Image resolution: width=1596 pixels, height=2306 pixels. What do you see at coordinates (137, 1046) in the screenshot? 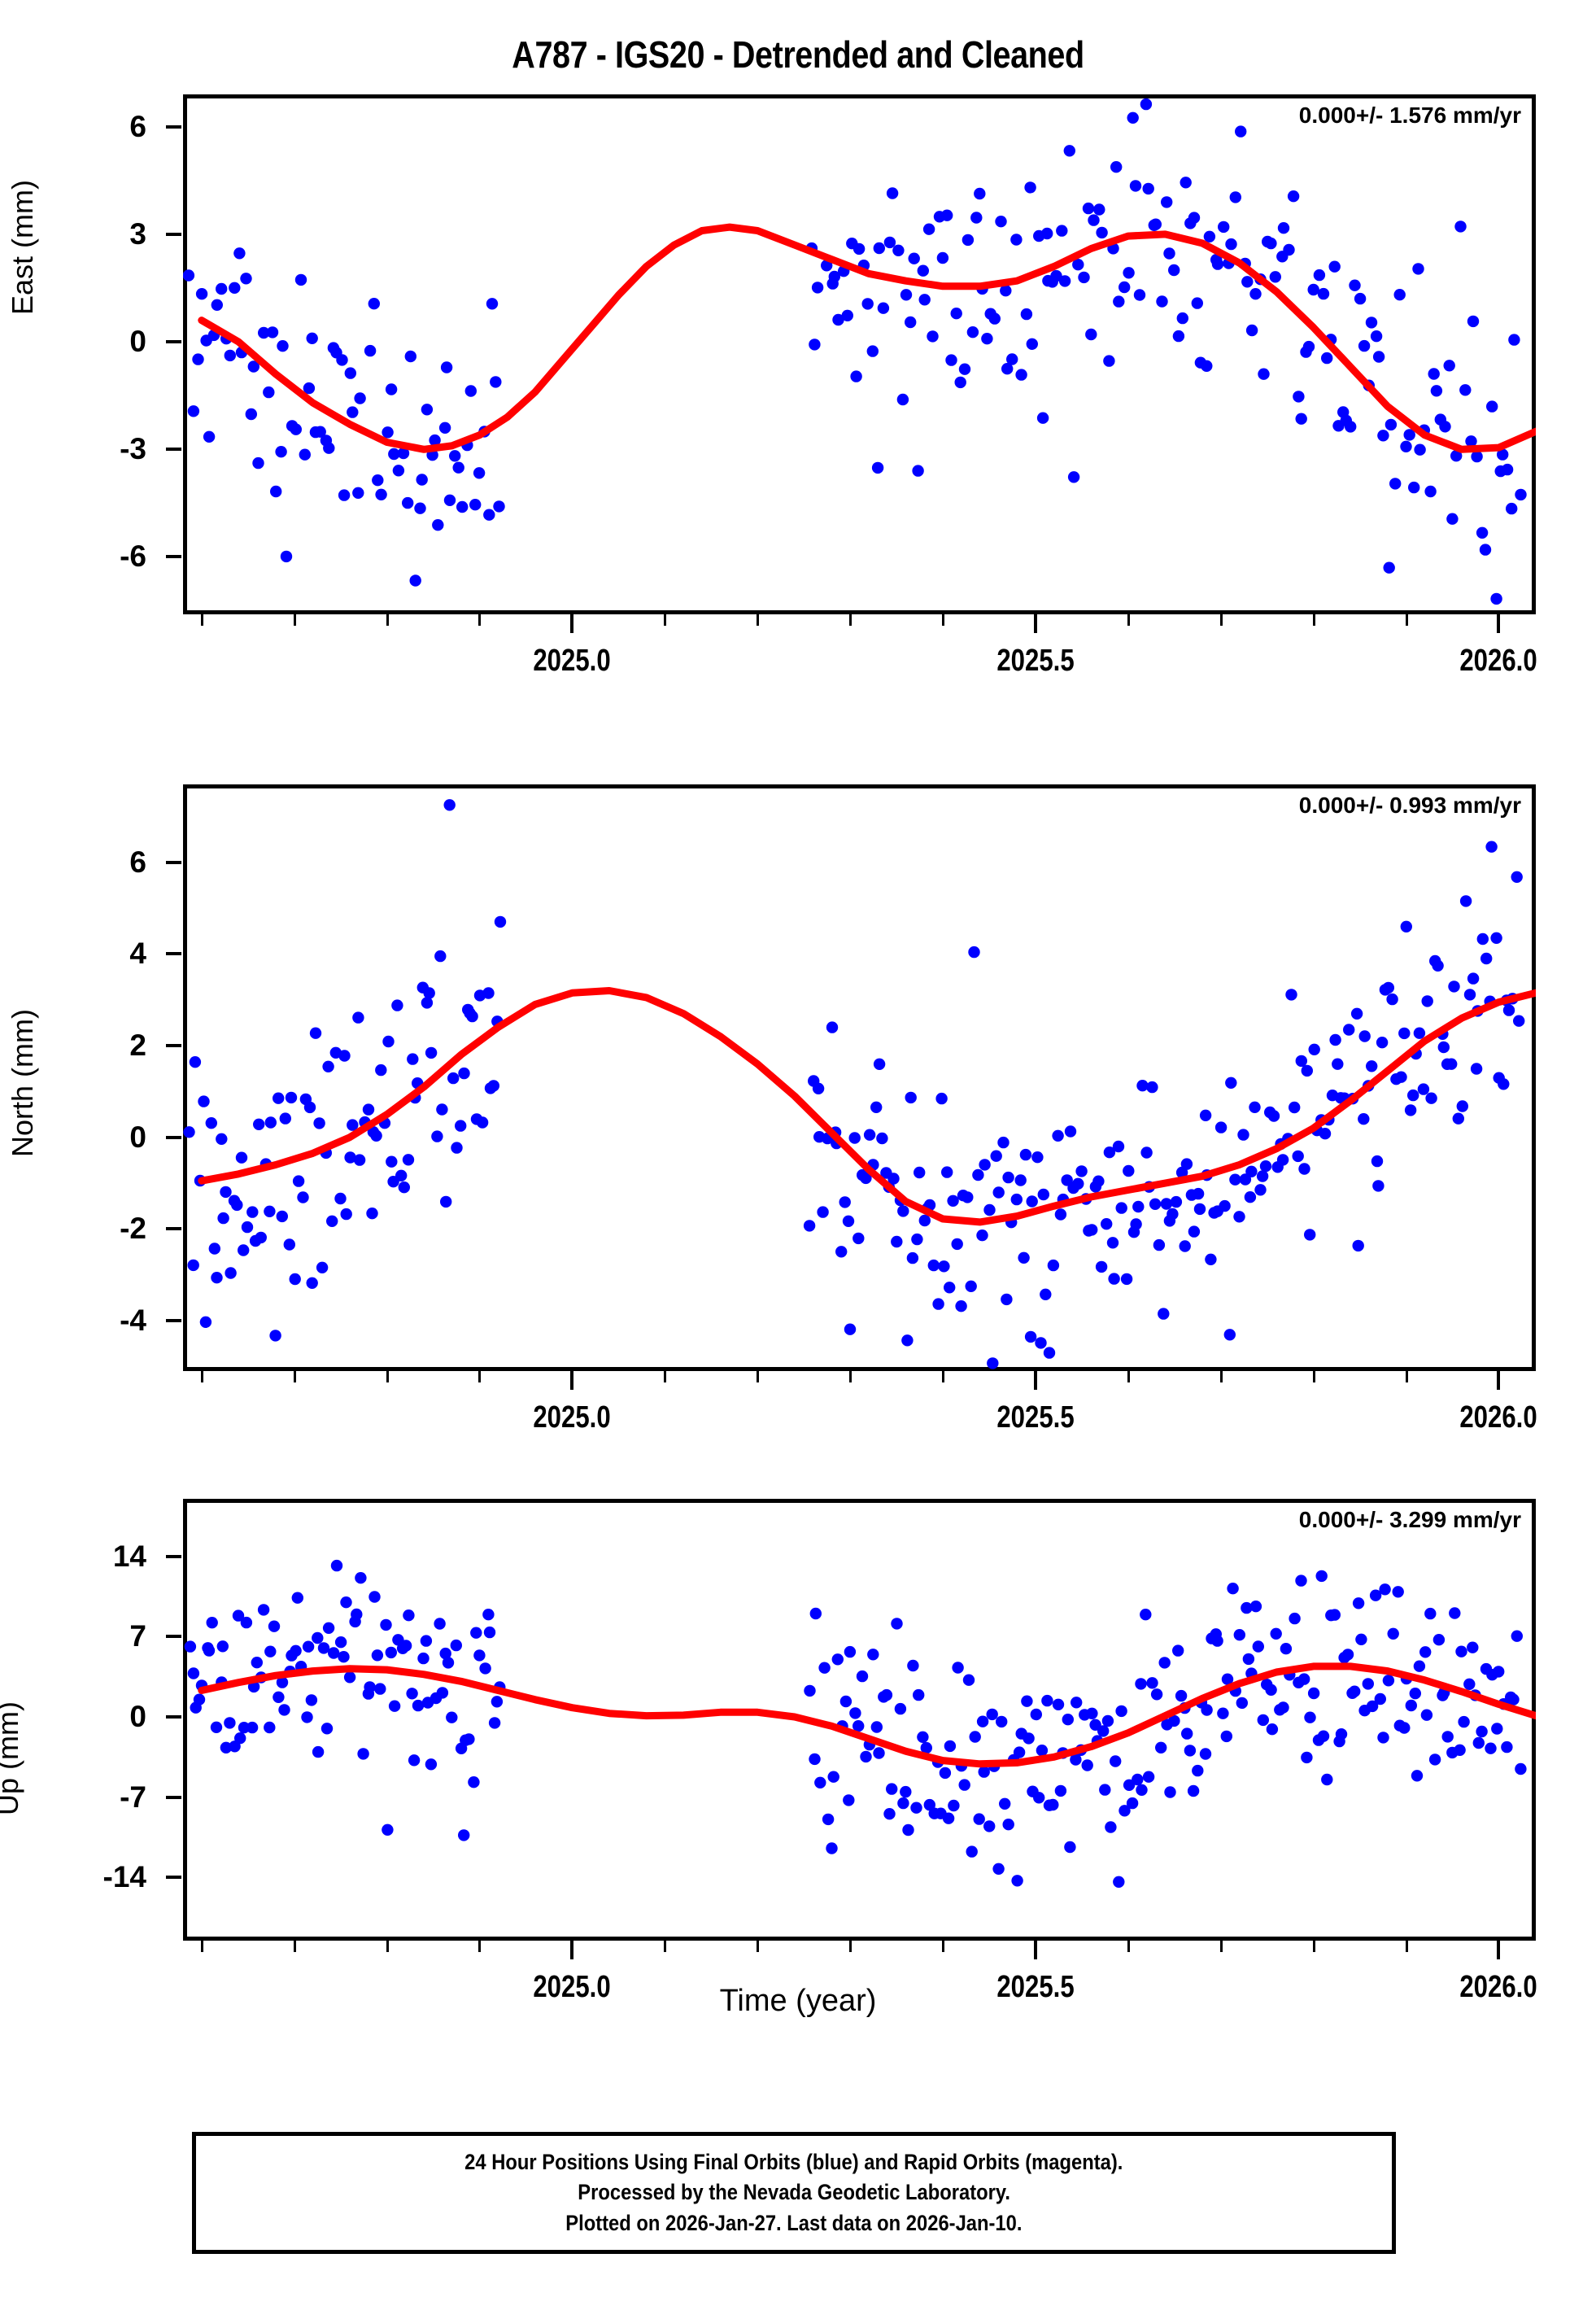
I see `y-tick-label-north-2: 2` at bounding box center [137, 1046].